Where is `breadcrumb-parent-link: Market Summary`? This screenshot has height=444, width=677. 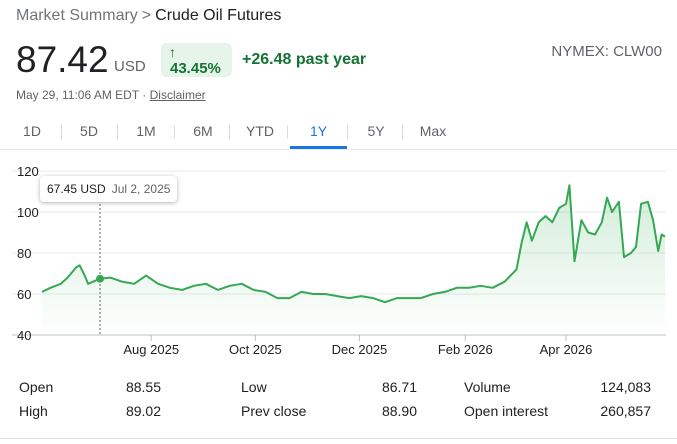
breadcrumb-parent-link: Market Summary is located at coordinates (77, 15).